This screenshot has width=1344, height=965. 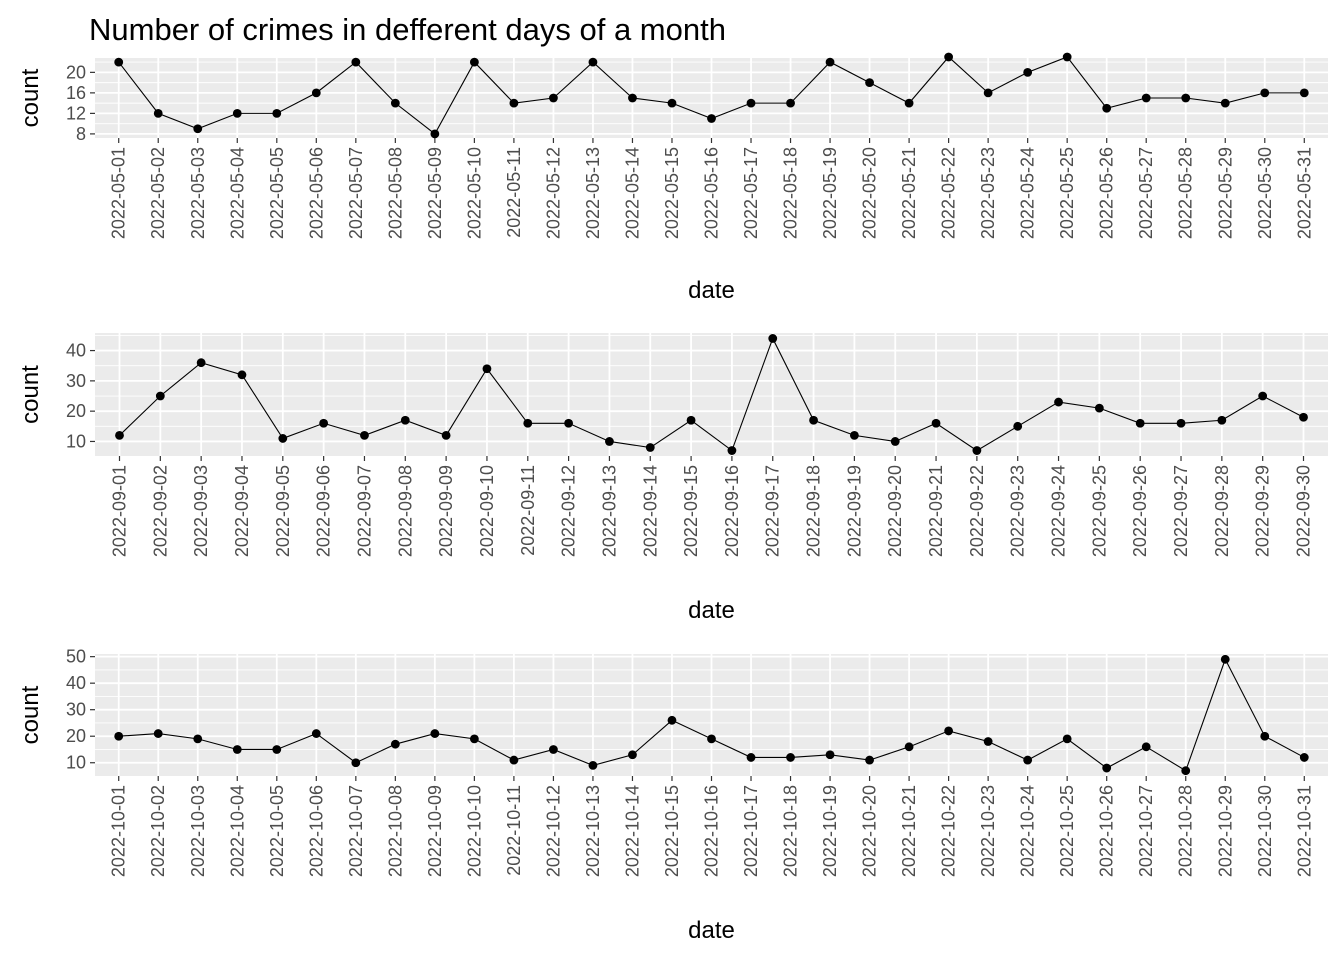 What do you see at coordinates (316, 193) in the screenshot?
I see `x-tick-label: 2022-05-06` at bounding box center [316, 193].